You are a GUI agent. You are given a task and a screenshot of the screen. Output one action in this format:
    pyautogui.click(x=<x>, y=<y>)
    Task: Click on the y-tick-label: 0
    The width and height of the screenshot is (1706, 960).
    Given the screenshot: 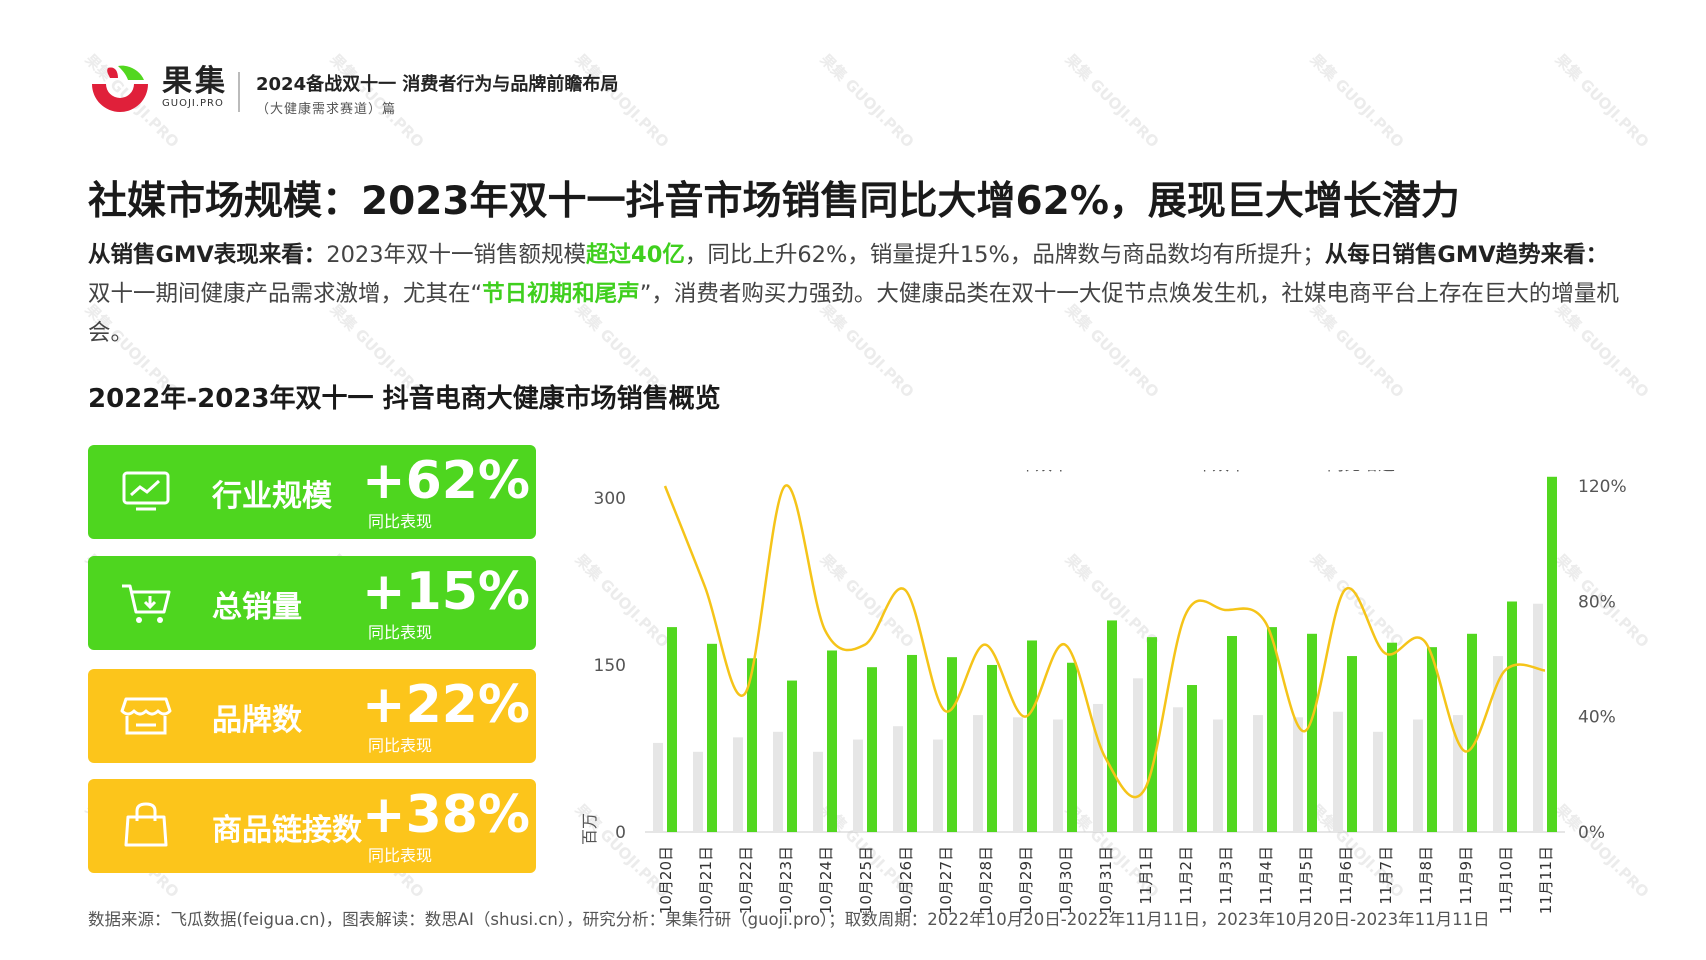 What is the action you would take?
    pyautogui.click(x=620, y=833)
    